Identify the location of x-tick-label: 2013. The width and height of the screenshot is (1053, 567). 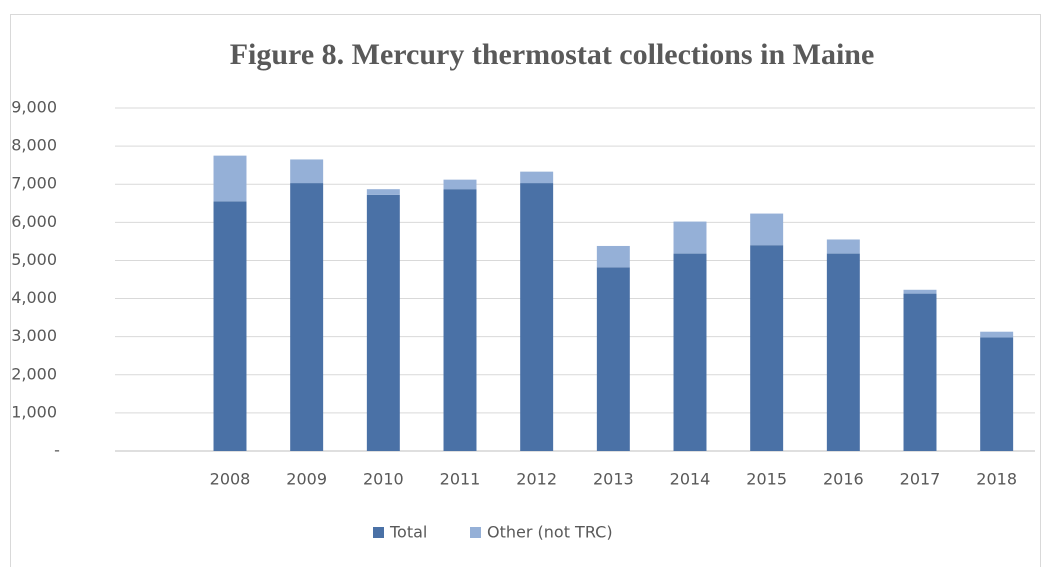
(613, 479).